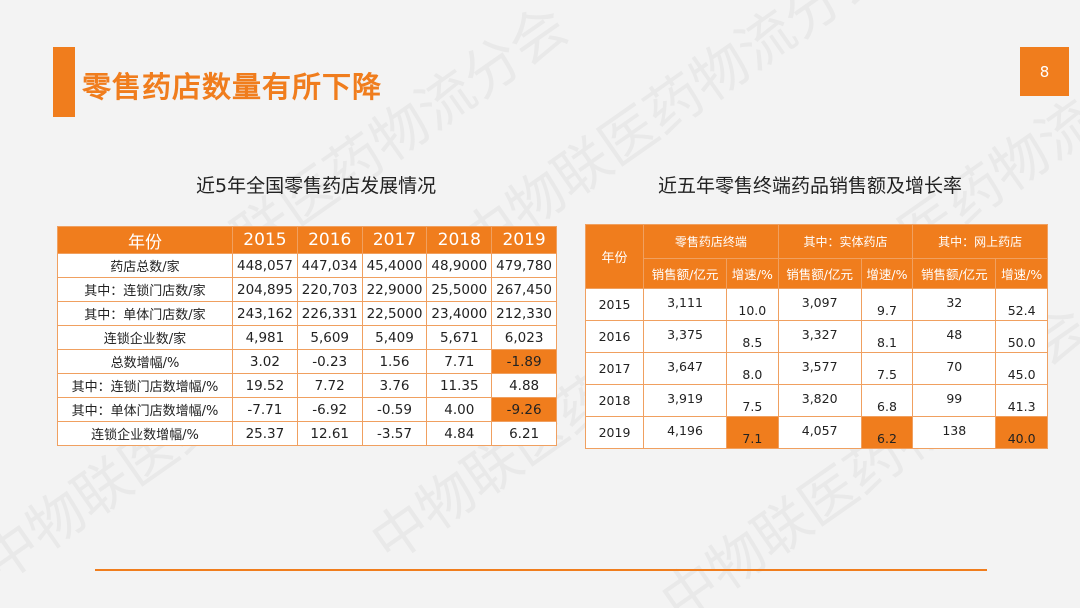  I want to click on table-cell: 447,034, so click(329, 265).